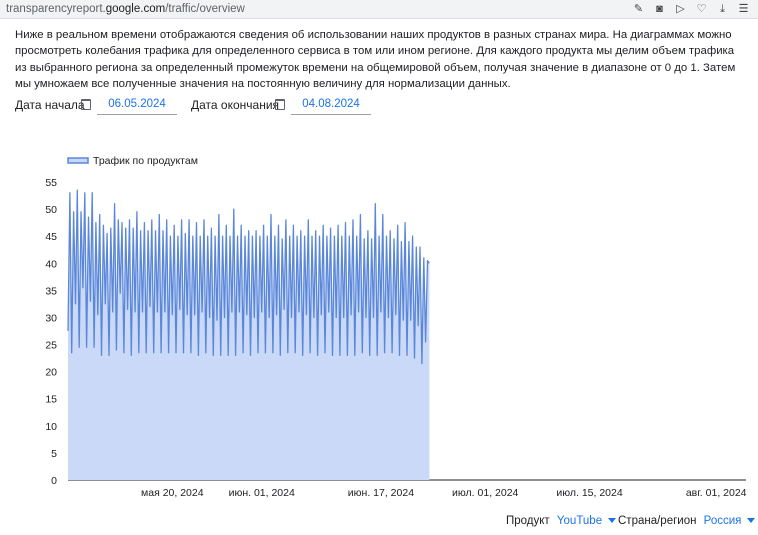 Image resolution: width=758 pixels, height=535 pixels. What do you see at coordinates (145, 161) in the screenshot?
I see `legend-label: Трафик по продуктам` at bounding box center [145, 161].